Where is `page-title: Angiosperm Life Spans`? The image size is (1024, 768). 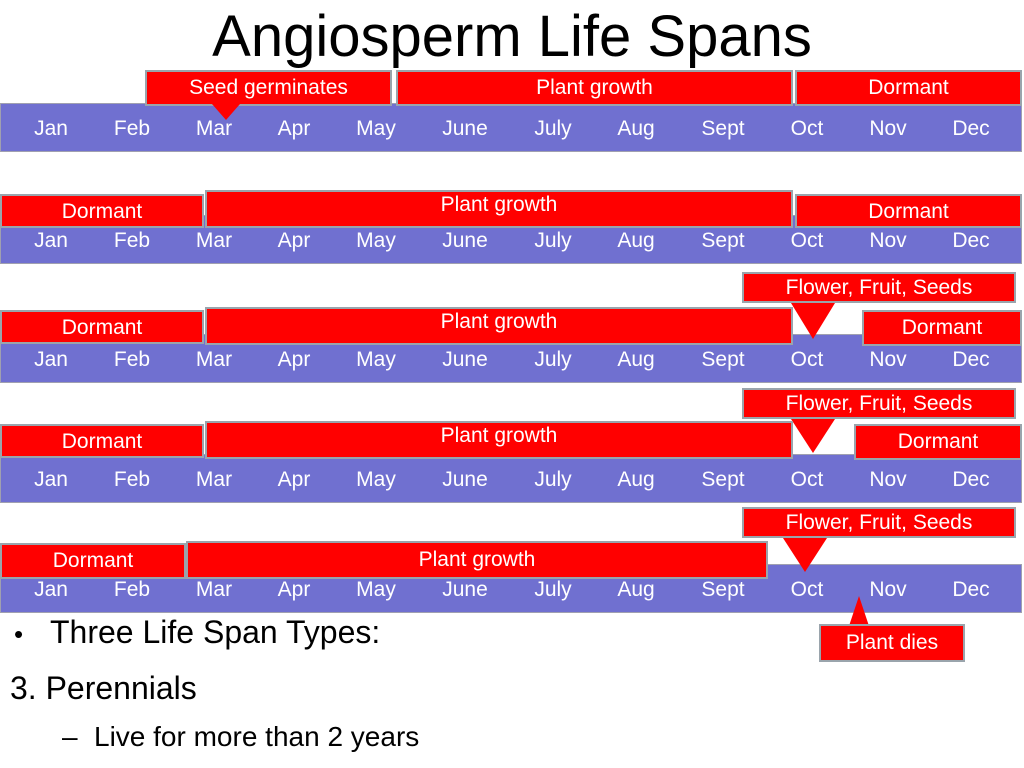
page-title: Angiosperm Life Spans is located at coordinates (512, 36).